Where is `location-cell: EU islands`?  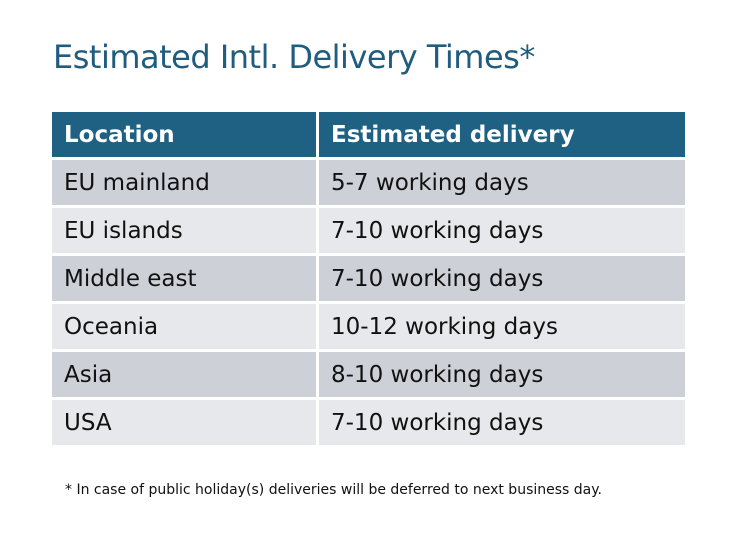 location-cell: EU islands is located at coordinates (184, 230).